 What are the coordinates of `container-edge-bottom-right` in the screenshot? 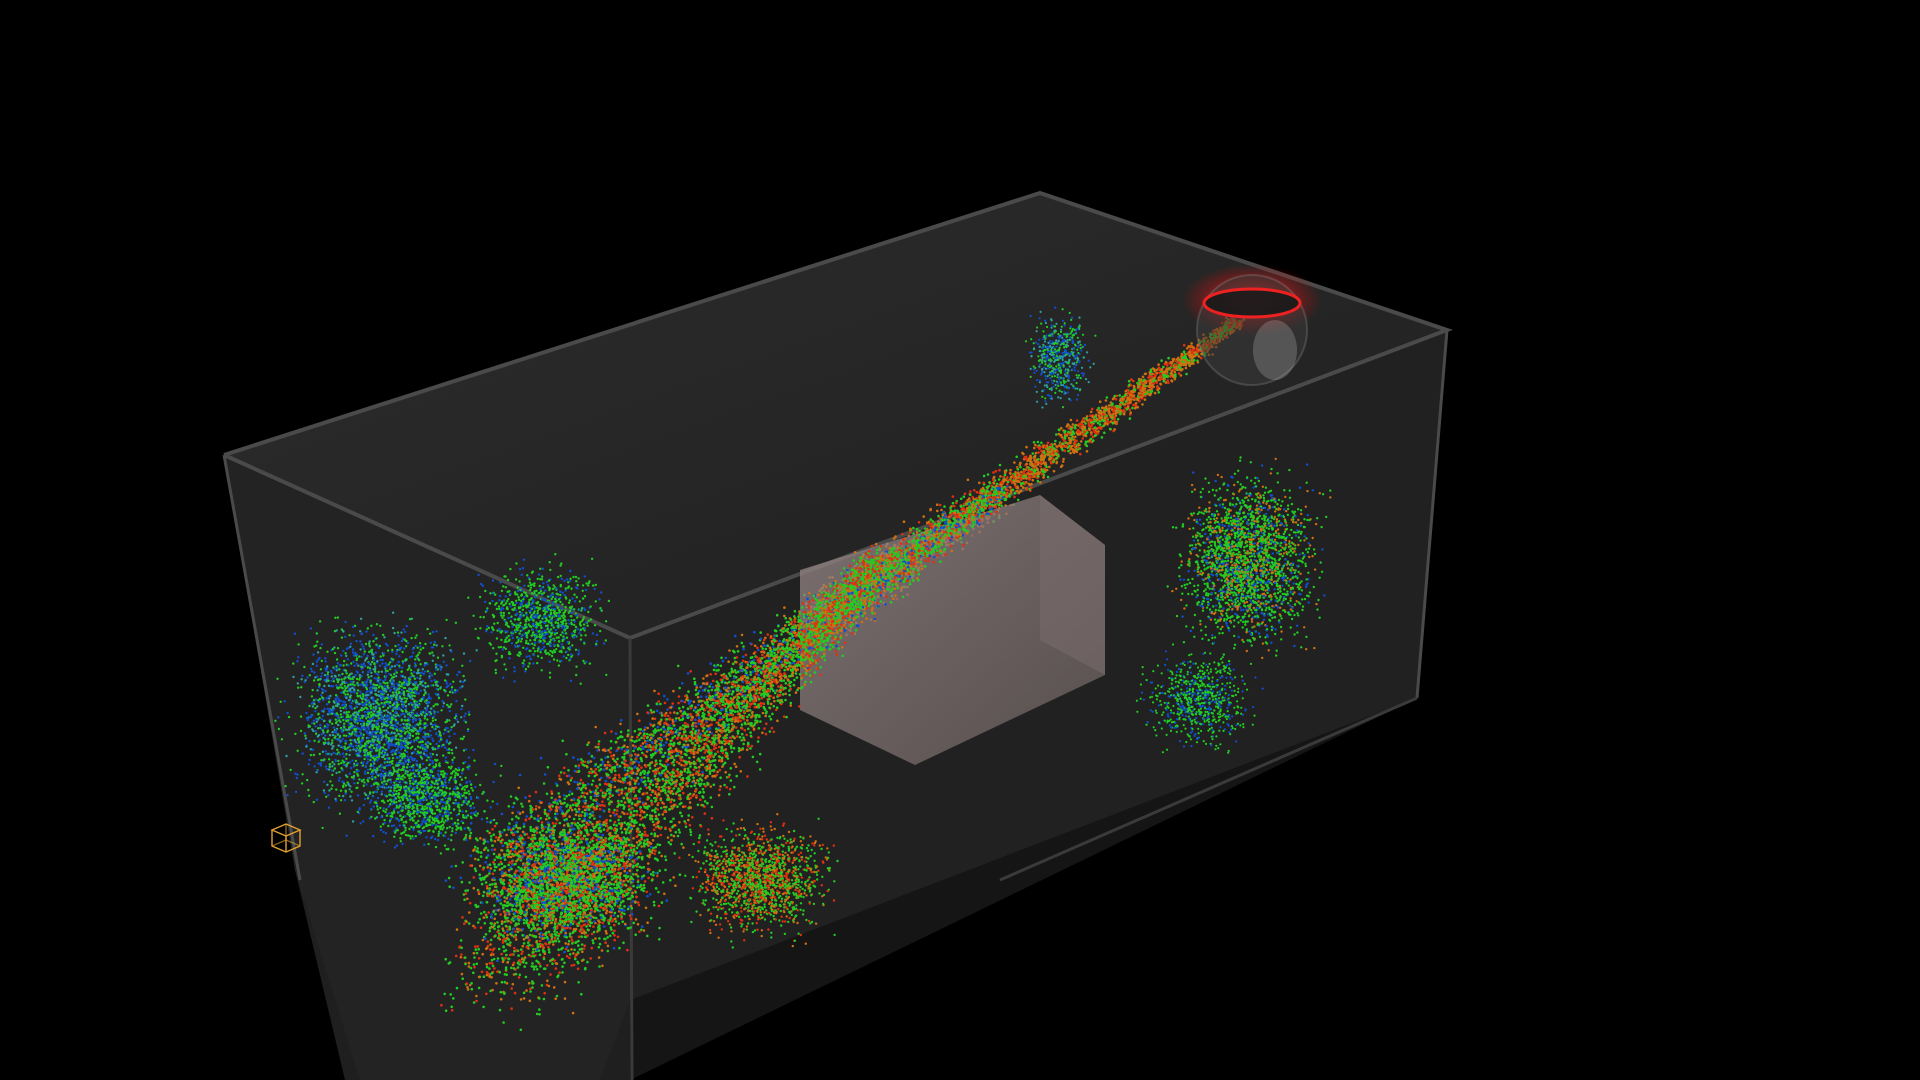 It's located at (1208, 789).